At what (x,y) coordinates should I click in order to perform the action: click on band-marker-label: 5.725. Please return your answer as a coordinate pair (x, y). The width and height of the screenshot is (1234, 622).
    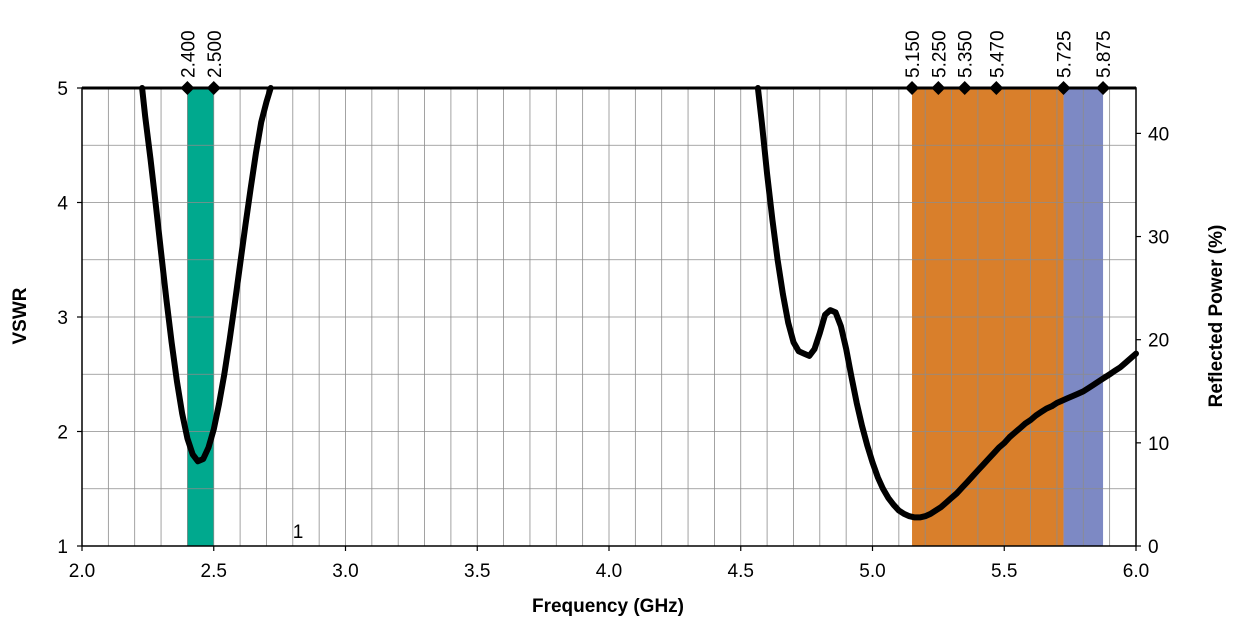
    Looking at the image, I should click on (1065, 54).